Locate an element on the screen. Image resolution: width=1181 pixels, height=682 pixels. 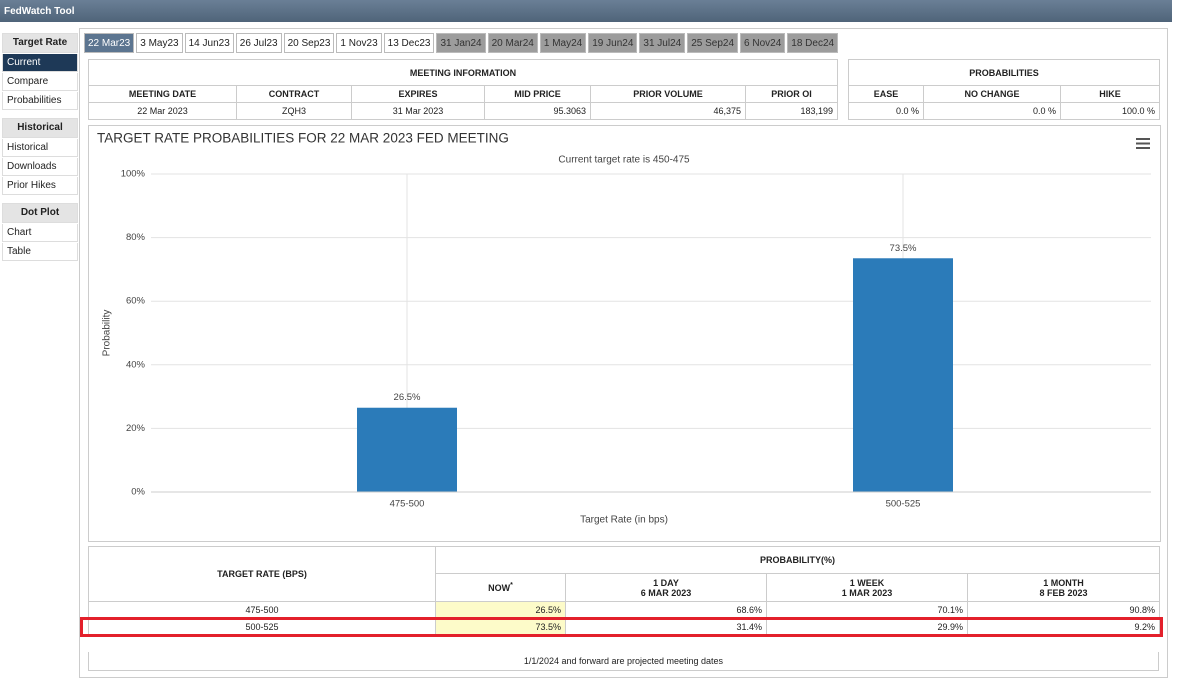
column-header: 1 DAY 6 MAR 2023 is located at coordinates (666, 587).